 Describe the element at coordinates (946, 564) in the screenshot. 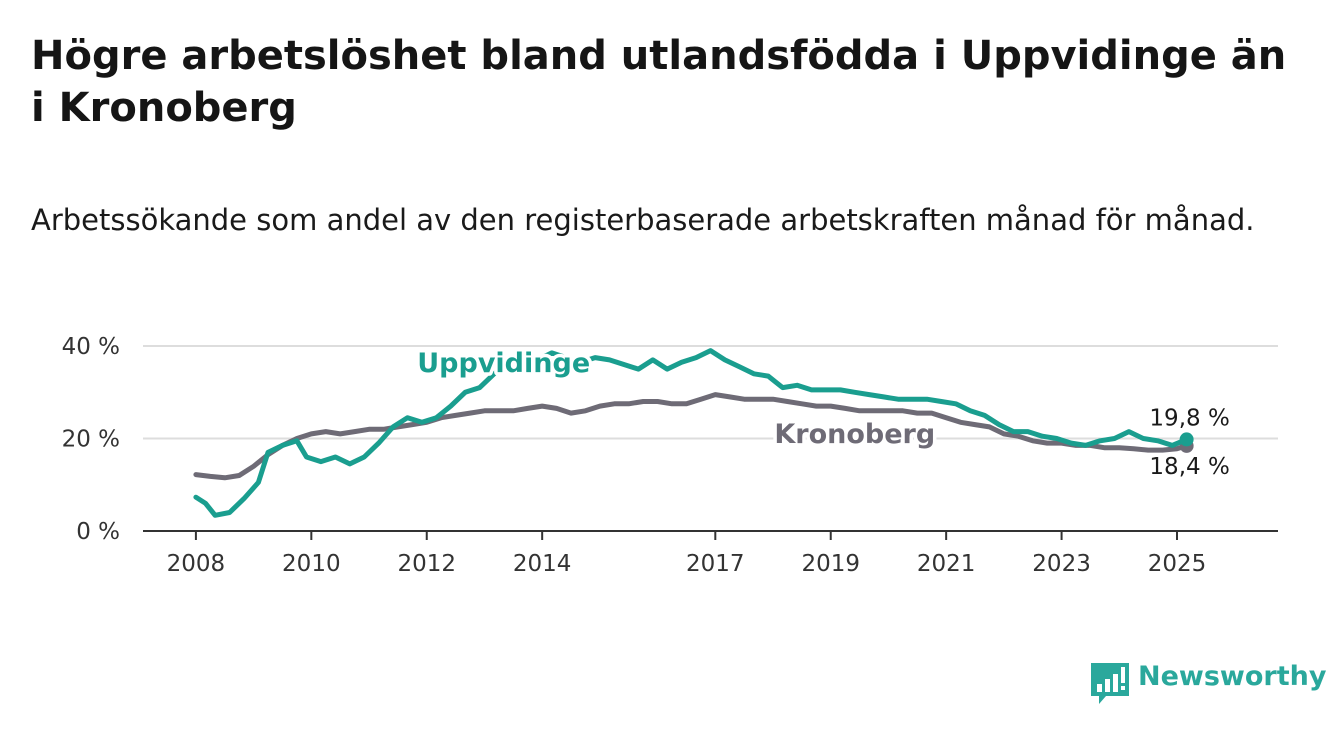

I see `x-tick-label: 2021` at that location.